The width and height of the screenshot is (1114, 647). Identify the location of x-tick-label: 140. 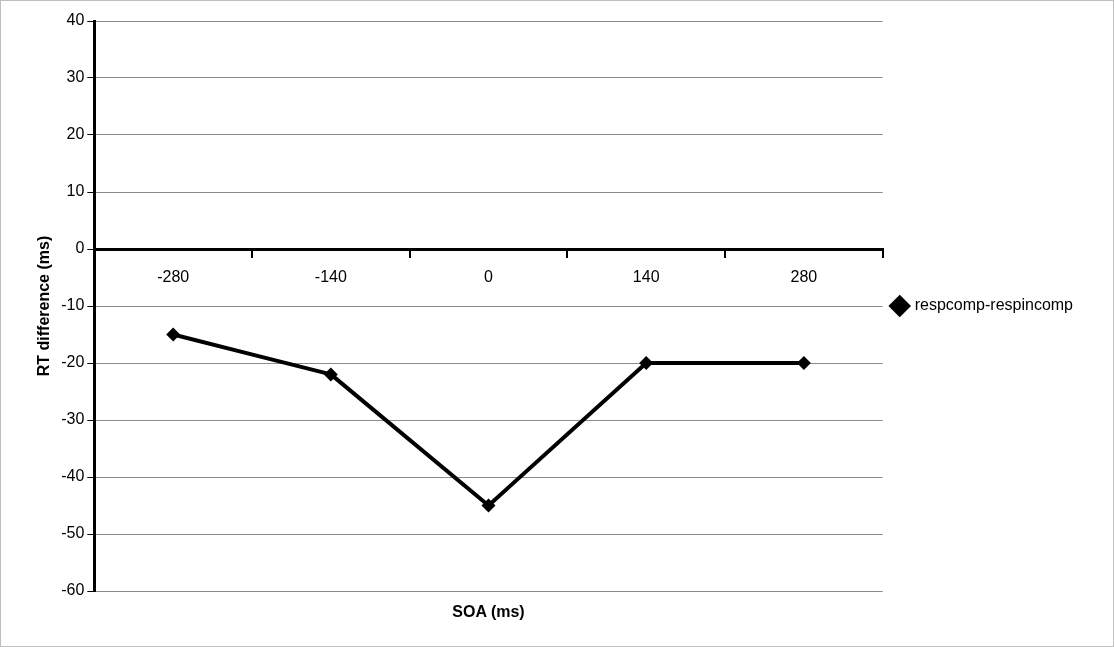
(646, 277).